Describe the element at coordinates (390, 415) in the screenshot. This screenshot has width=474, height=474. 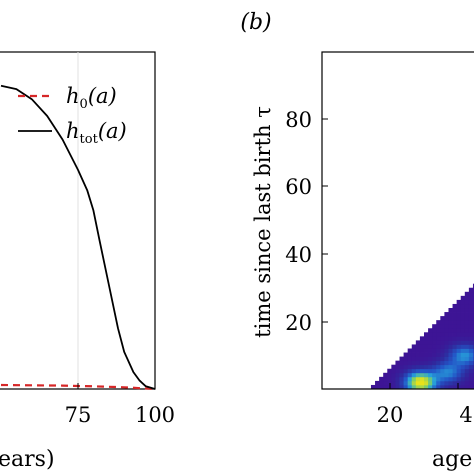
I see `panel-b-x-tick-label: 20` at that location.